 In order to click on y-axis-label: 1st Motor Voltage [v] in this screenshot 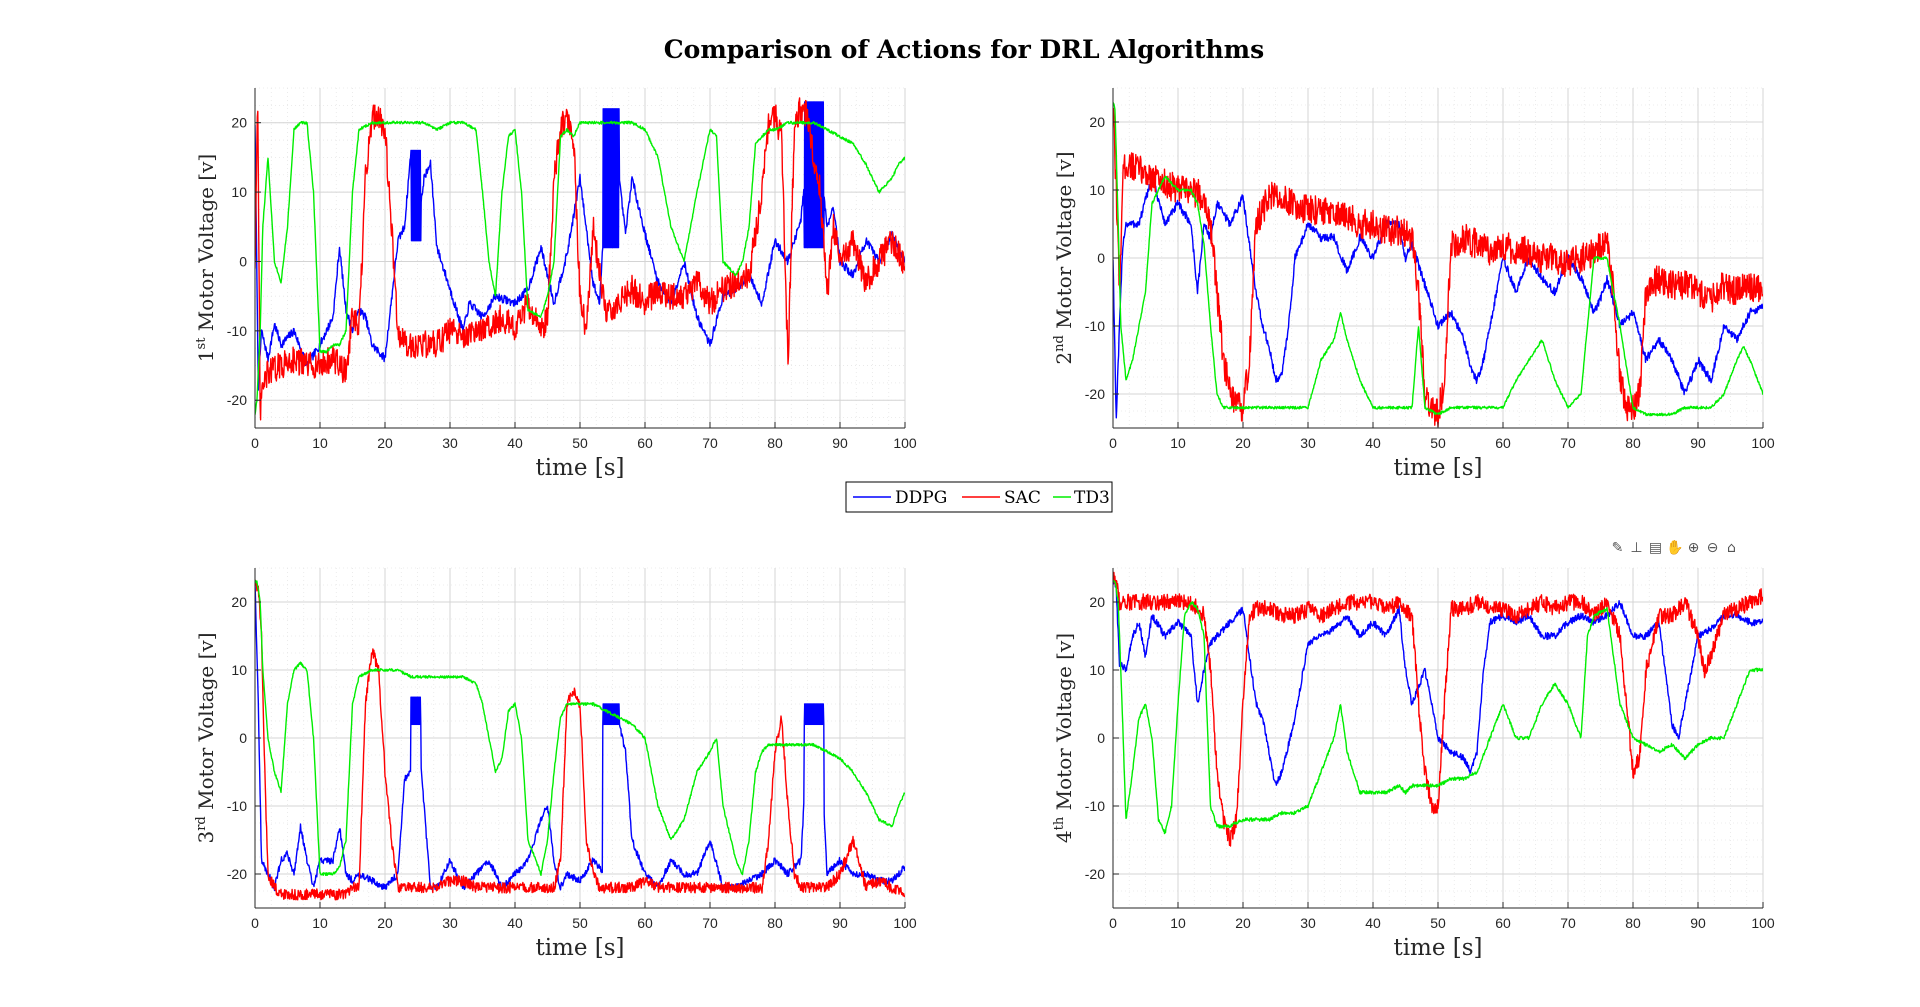, I will do `click(206, 258)`.